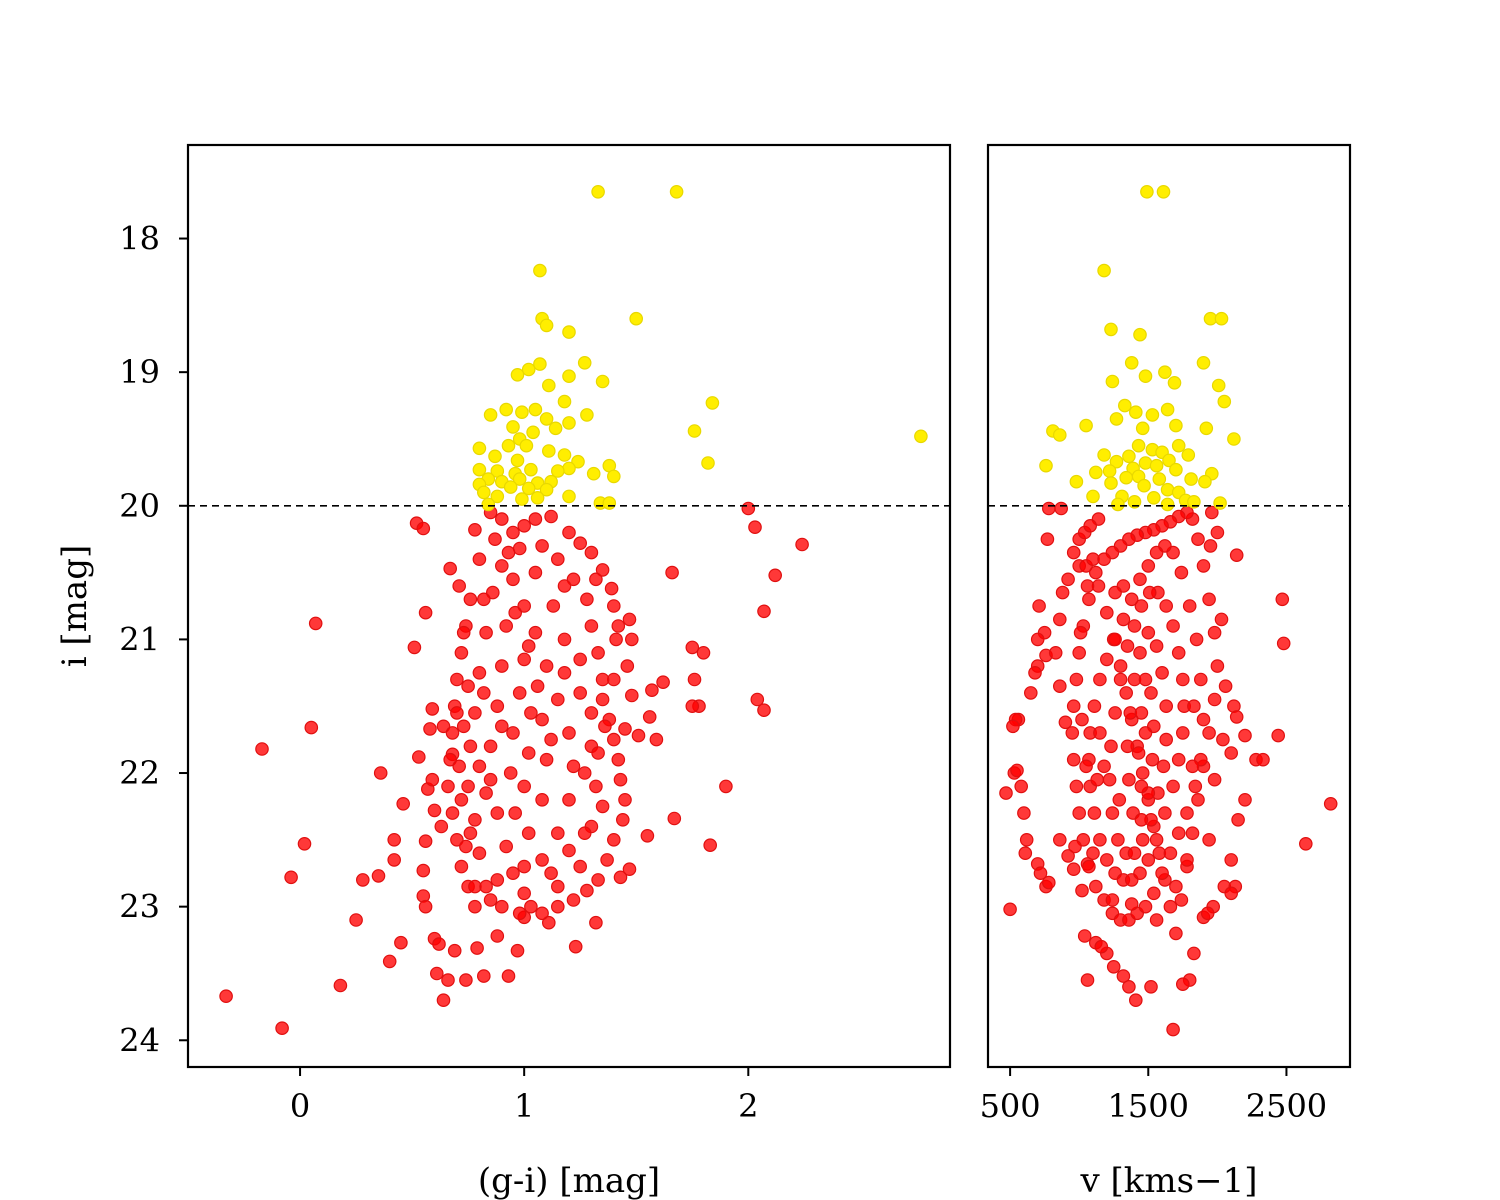 The width and height of the screenshot is (1500, 1200). Describe the element at coordinates (1286, 1106) in the screenshot. I see `x-tick-label: 2500` at that location.